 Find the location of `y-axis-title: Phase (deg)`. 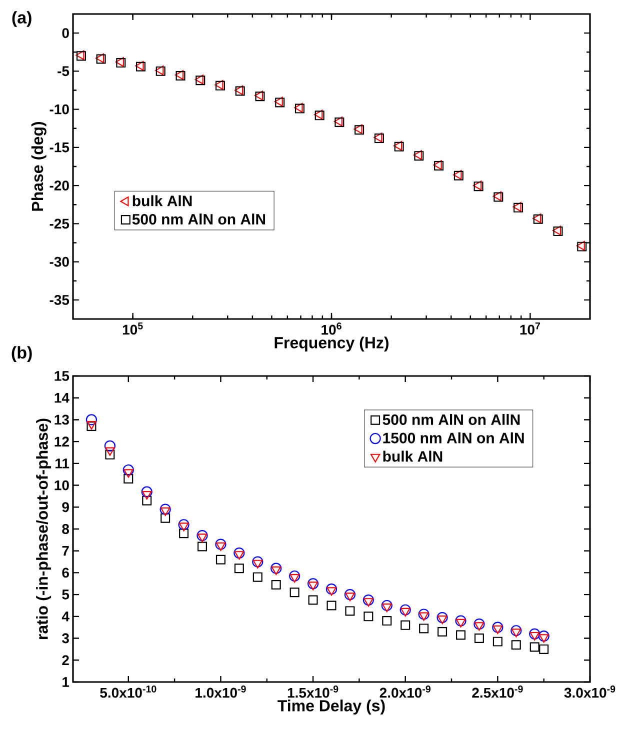

y-axis-title: Phase (deg) is located at coordinates (38, 166).